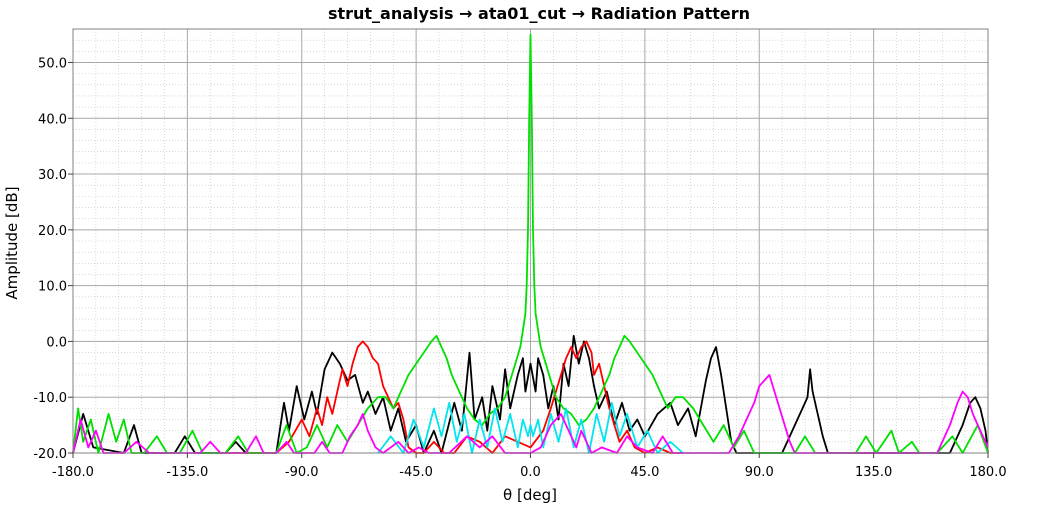 Image resolution: width=1037 pixels, height=505 pixels. What do you see at coordinates (50, 259) in the screenshot?
I see `y-tick-labels: -20.0 -10.0 0.0 10.0 20.0 30.0 40.0 50.0` at bounding box center [50, 259].